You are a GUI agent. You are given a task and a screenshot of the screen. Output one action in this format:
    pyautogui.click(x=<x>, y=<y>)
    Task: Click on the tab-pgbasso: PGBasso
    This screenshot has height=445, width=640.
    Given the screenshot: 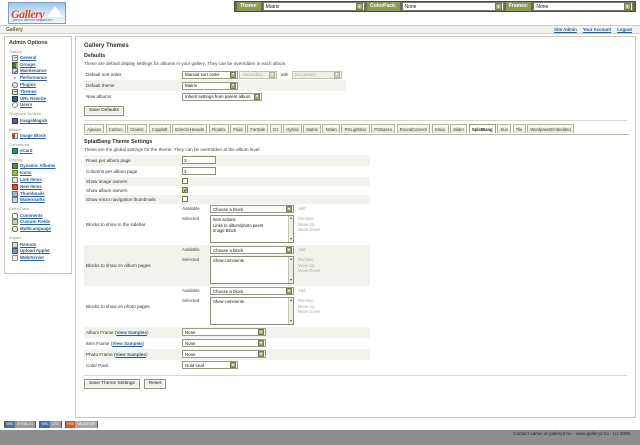 What is the action you would take?
    pyautogui.click(x=383, y=129)
    